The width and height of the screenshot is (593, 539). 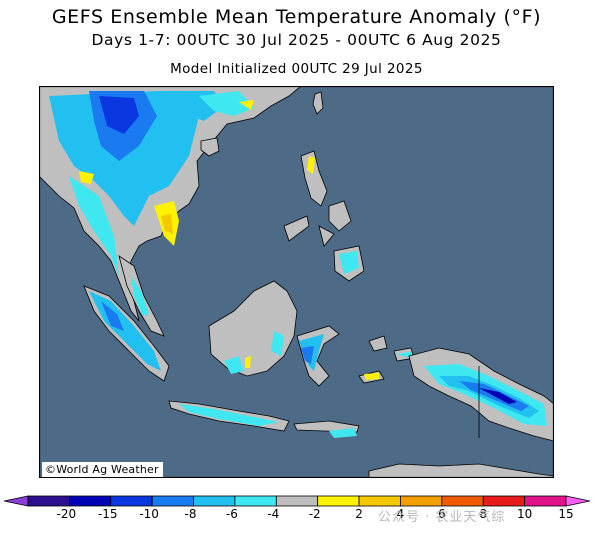 What do you see at coordinates (149, 514) in the screenshot?
I see `scale-label: -10` at bounding box center [149, 514].